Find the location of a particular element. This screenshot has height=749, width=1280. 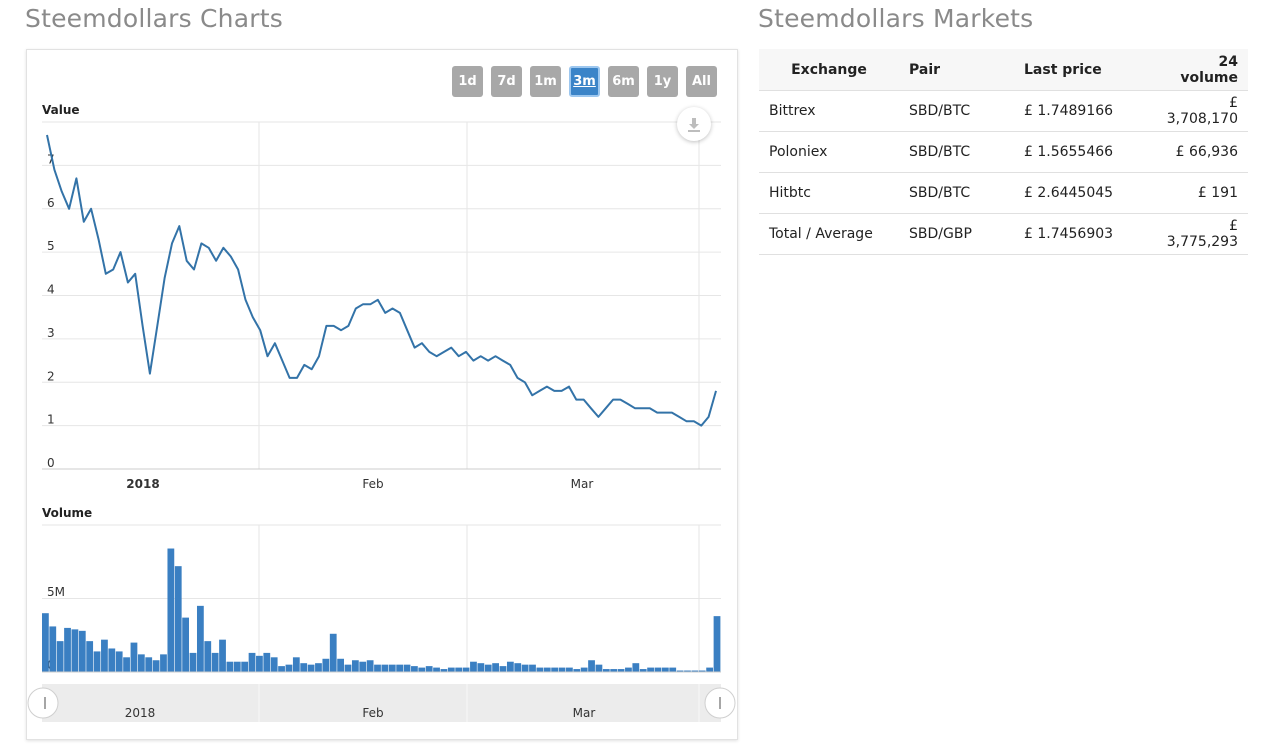

download-icon is located at coordinates (694, 125).